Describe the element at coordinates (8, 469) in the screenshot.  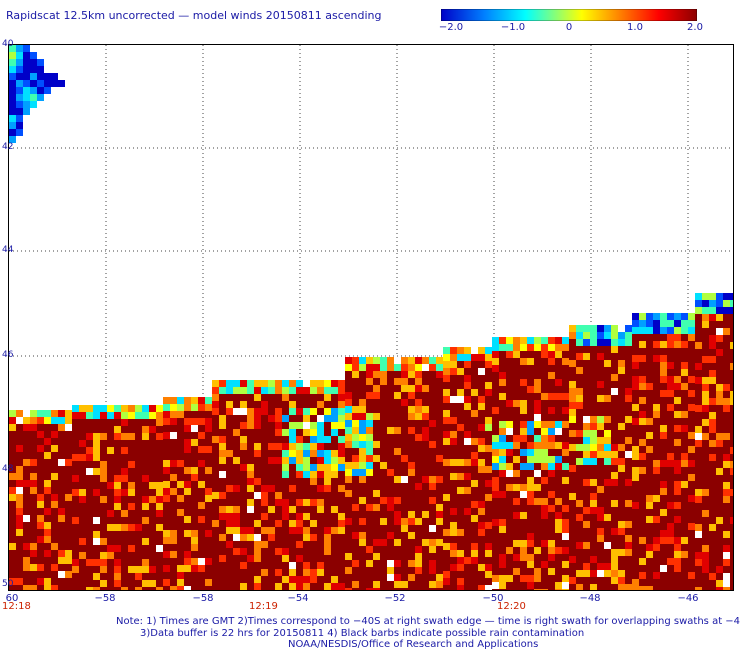
I see `y-tick-label: 48` at that location.